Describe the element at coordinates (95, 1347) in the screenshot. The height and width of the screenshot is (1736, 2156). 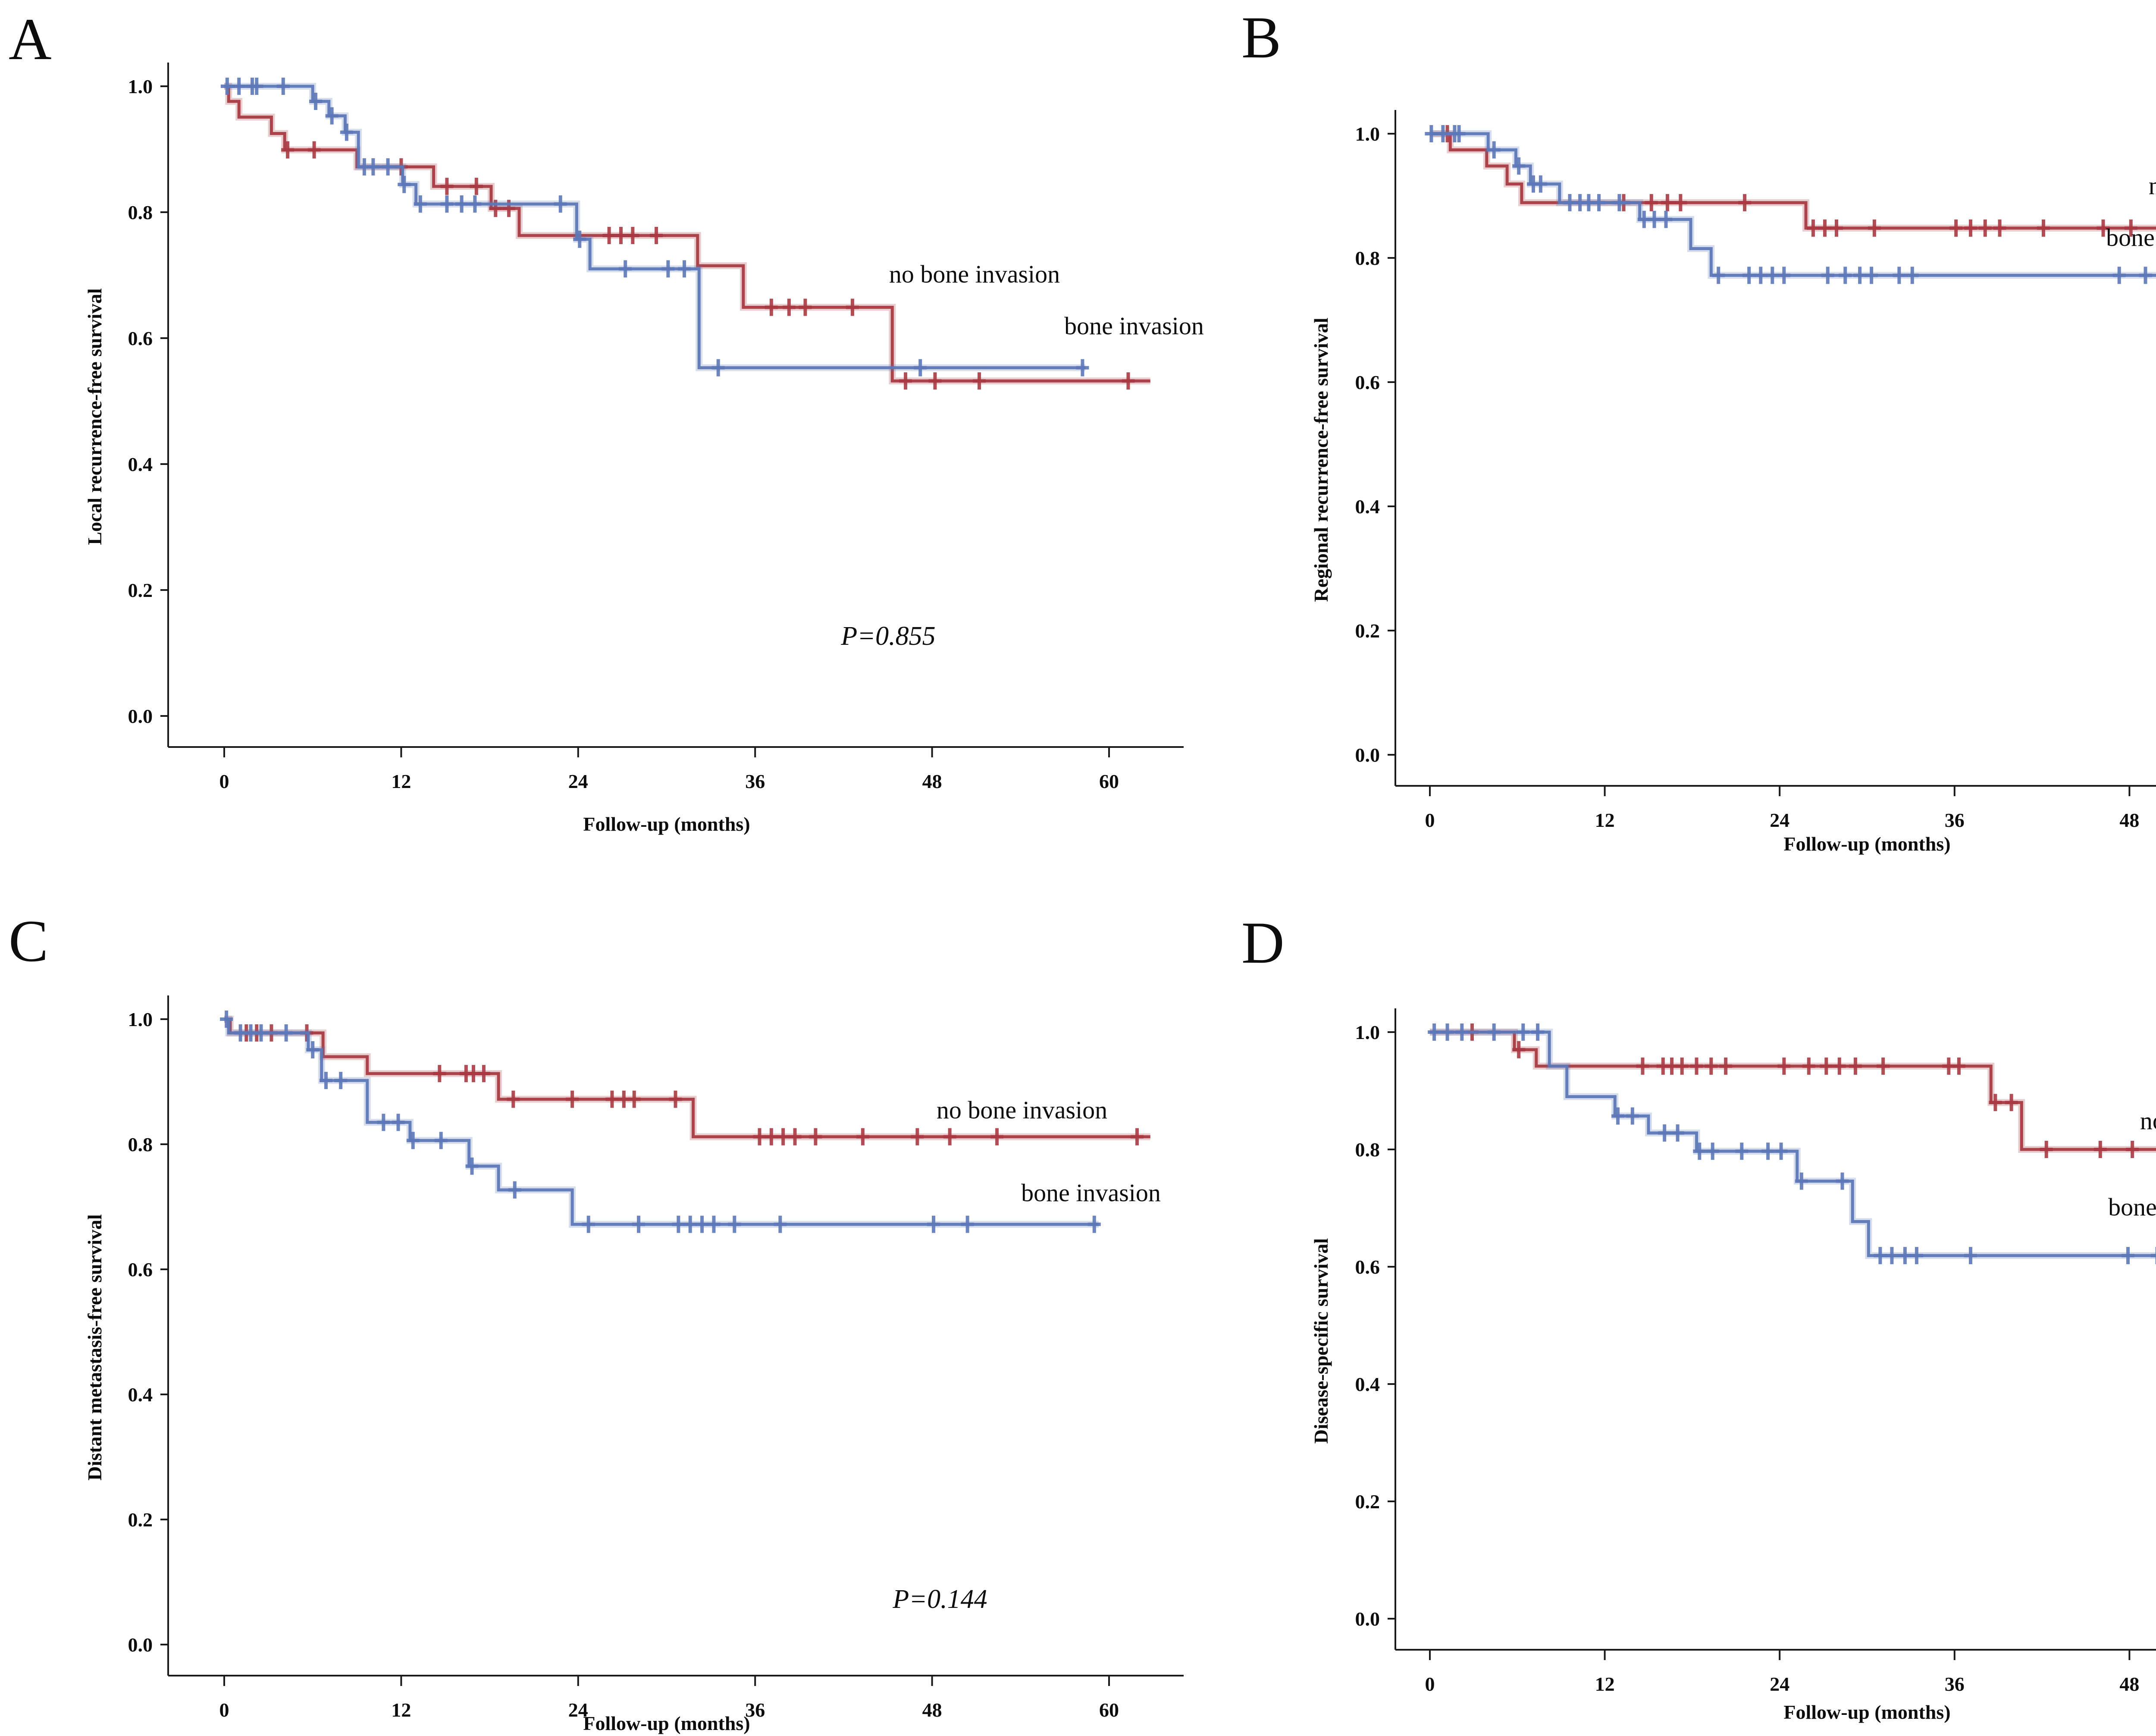
I see `y-axis-title: Distant metastasis-free survival` at that location.